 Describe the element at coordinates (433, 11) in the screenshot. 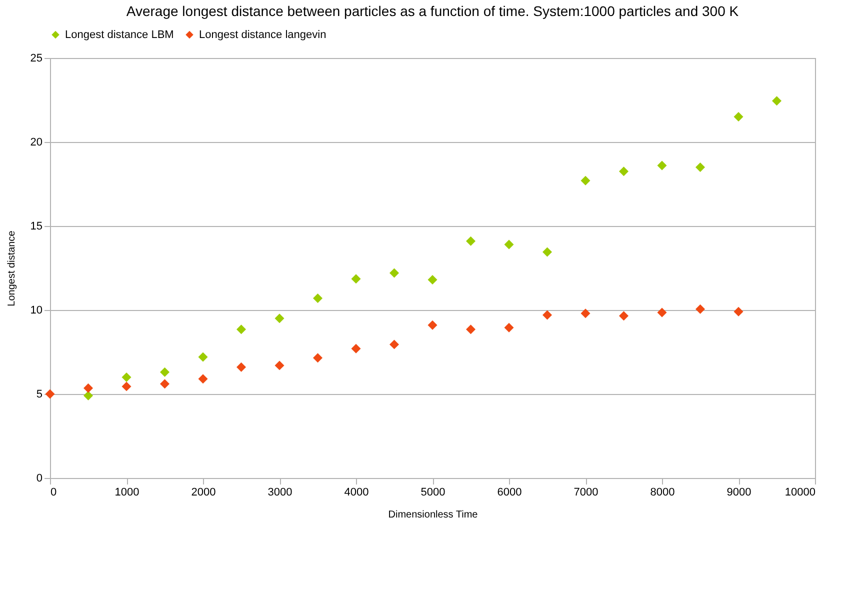

I see `chart-title: Average longest distance between particles as a function of time. System:1000 particles and 300 K` at that location.